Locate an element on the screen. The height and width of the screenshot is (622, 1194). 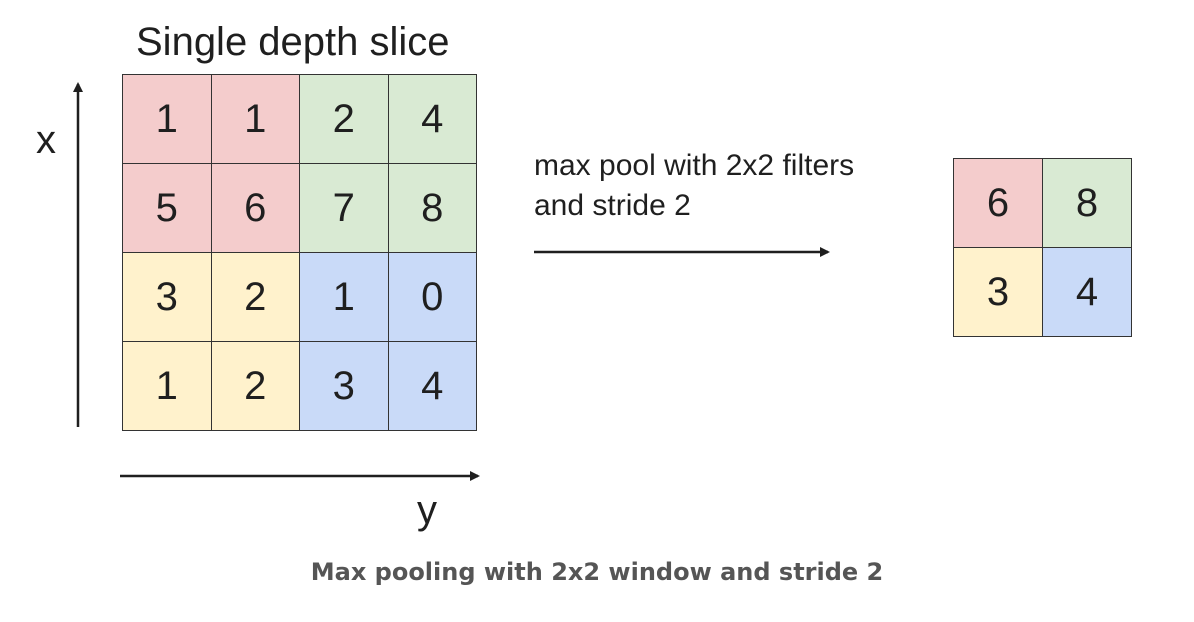
output-cell: 8 is located at coordinates (1087, 203).